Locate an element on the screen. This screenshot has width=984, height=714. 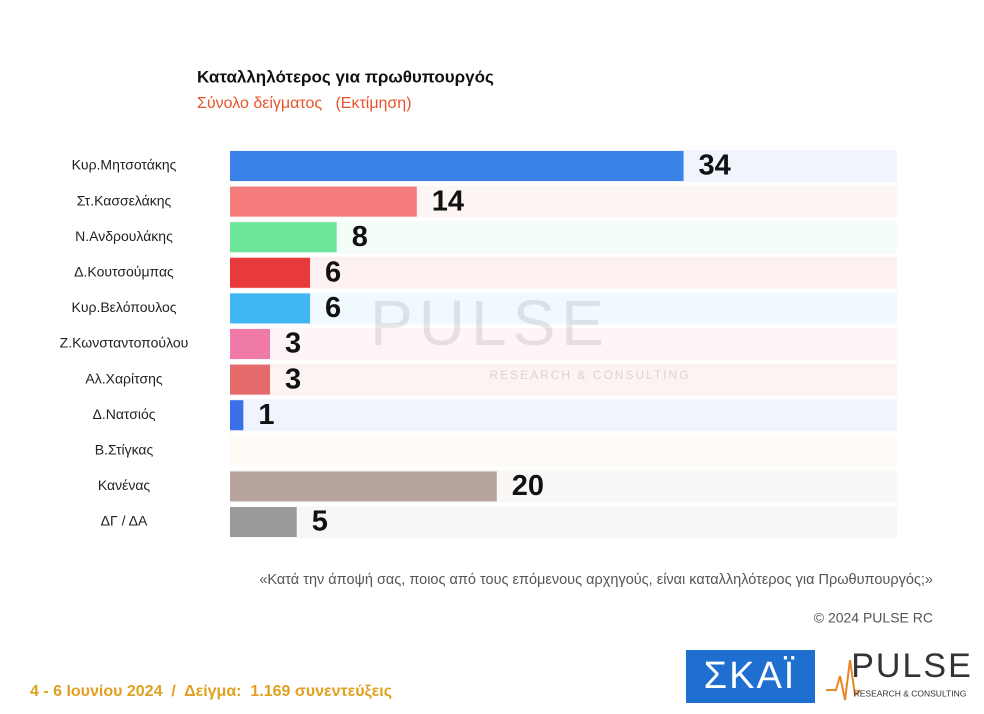
chart-subtitle: Σύνολο δείγματος (Εκτίμηση) is located at coordinates (304, 103).